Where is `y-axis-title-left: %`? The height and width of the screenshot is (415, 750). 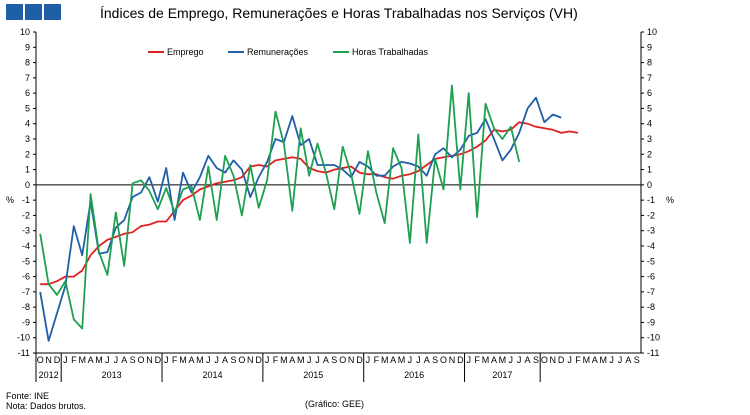 y-axis-title-left: % is located at coordinates (10, 200).